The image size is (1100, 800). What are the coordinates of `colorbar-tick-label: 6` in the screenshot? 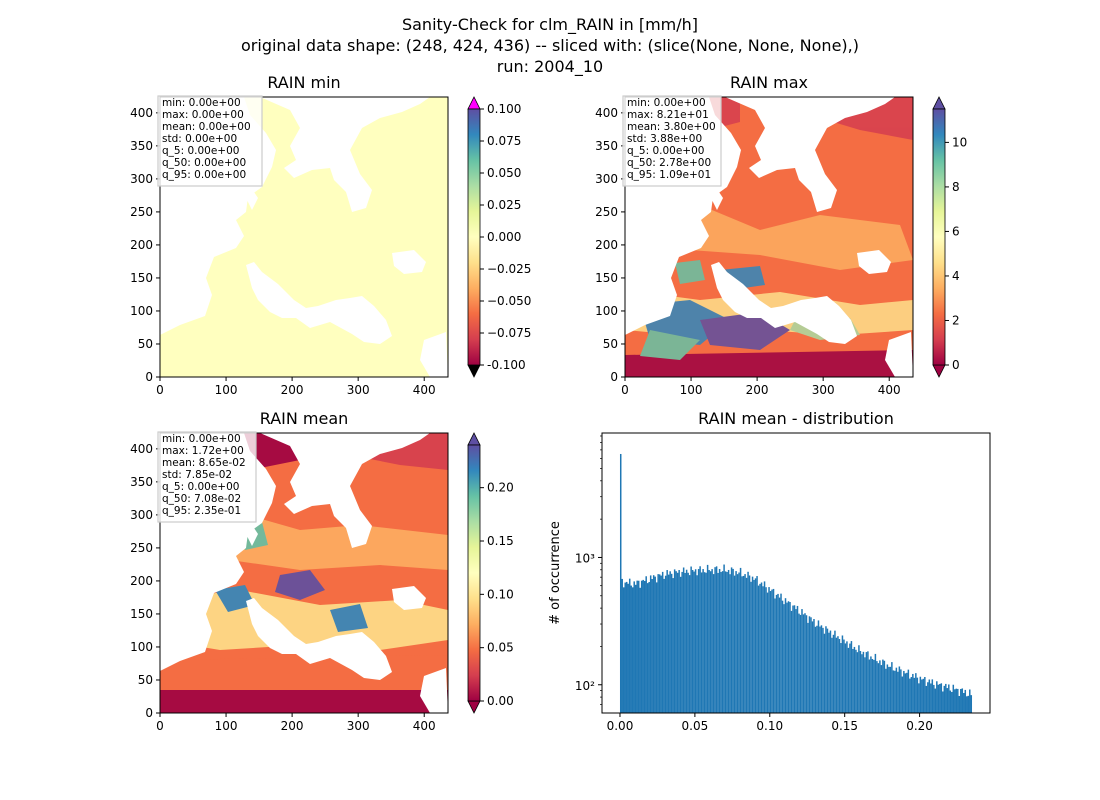 It's located at (956, 231).